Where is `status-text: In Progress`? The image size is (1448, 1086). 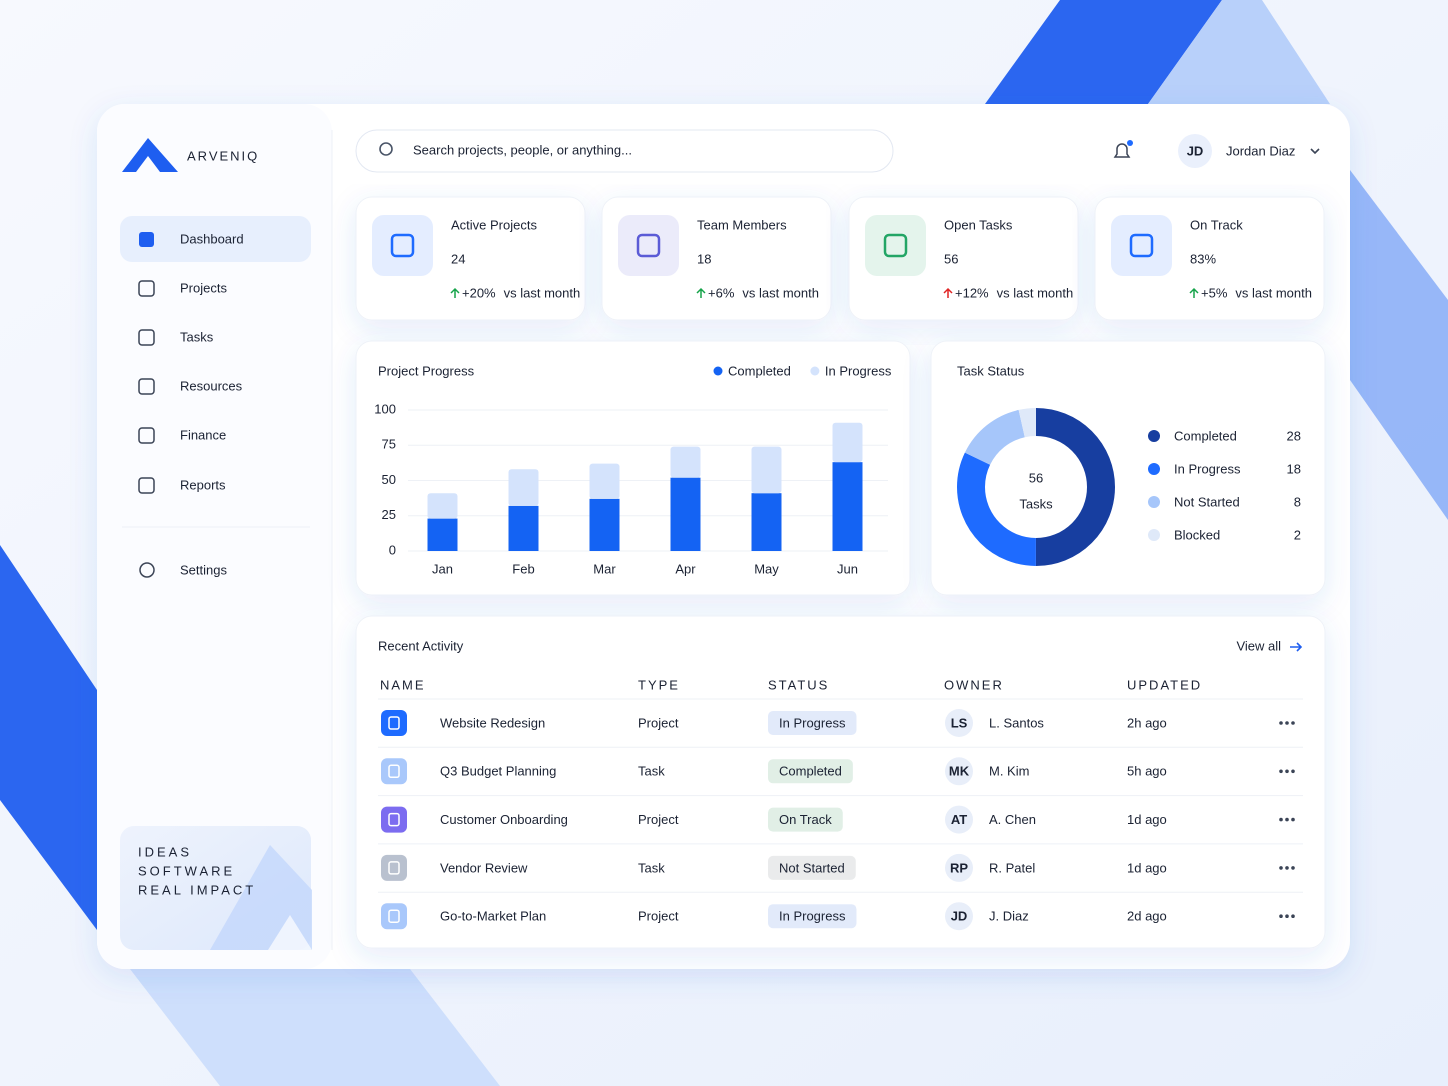
status-text: In Progress is located at coordinates (812, 722).